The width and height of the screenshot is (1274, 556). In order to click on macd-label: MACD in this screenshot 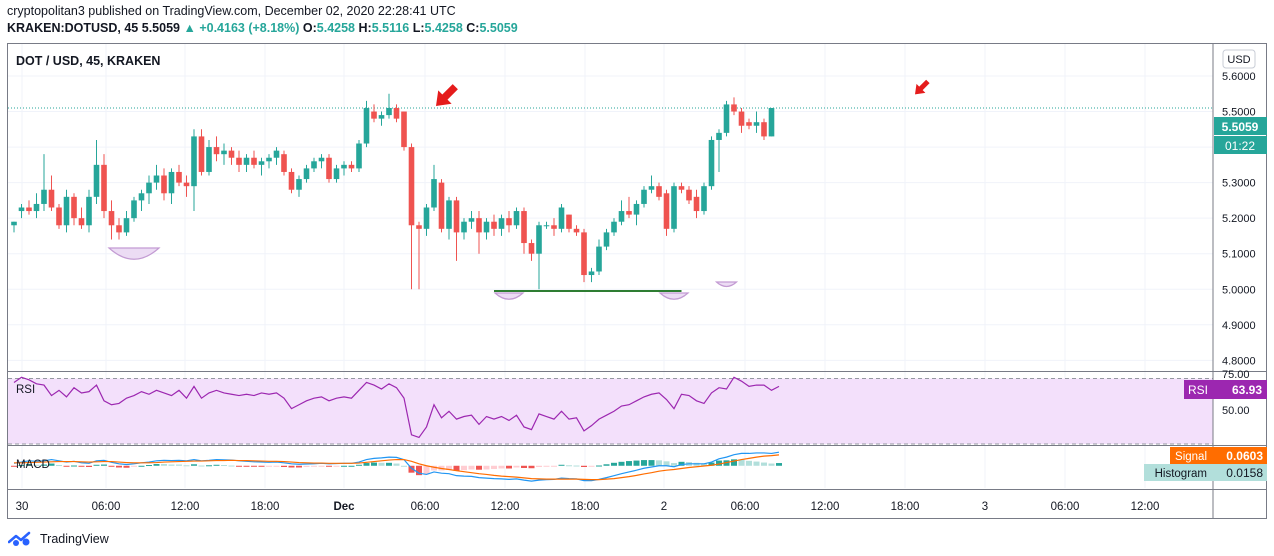, I will do `click(33, 465)`.